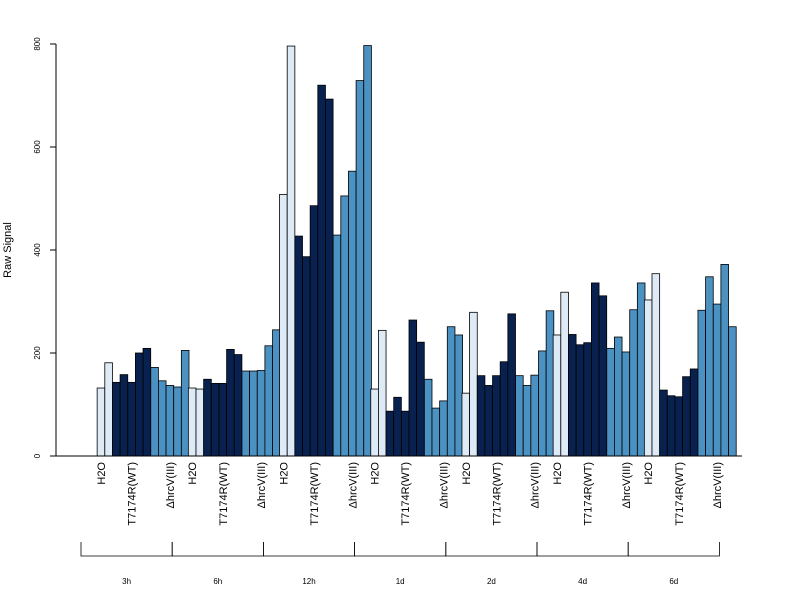 This screenshot has height=600, width=800. I want to click on y-tick-label: 600, so click(37, 147).